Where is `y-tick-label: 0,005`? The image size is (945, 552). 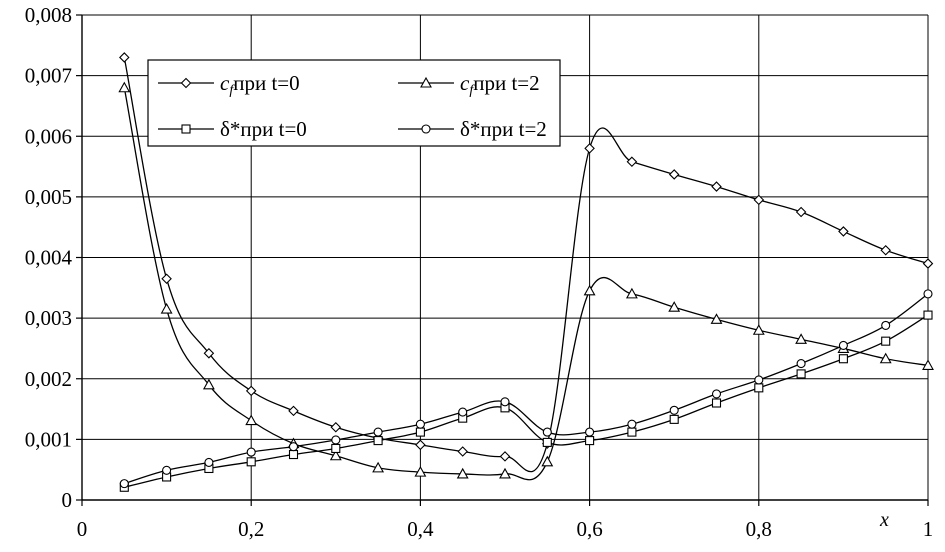 y-tick-label: 0,005 is located at coordinates (48, 197).